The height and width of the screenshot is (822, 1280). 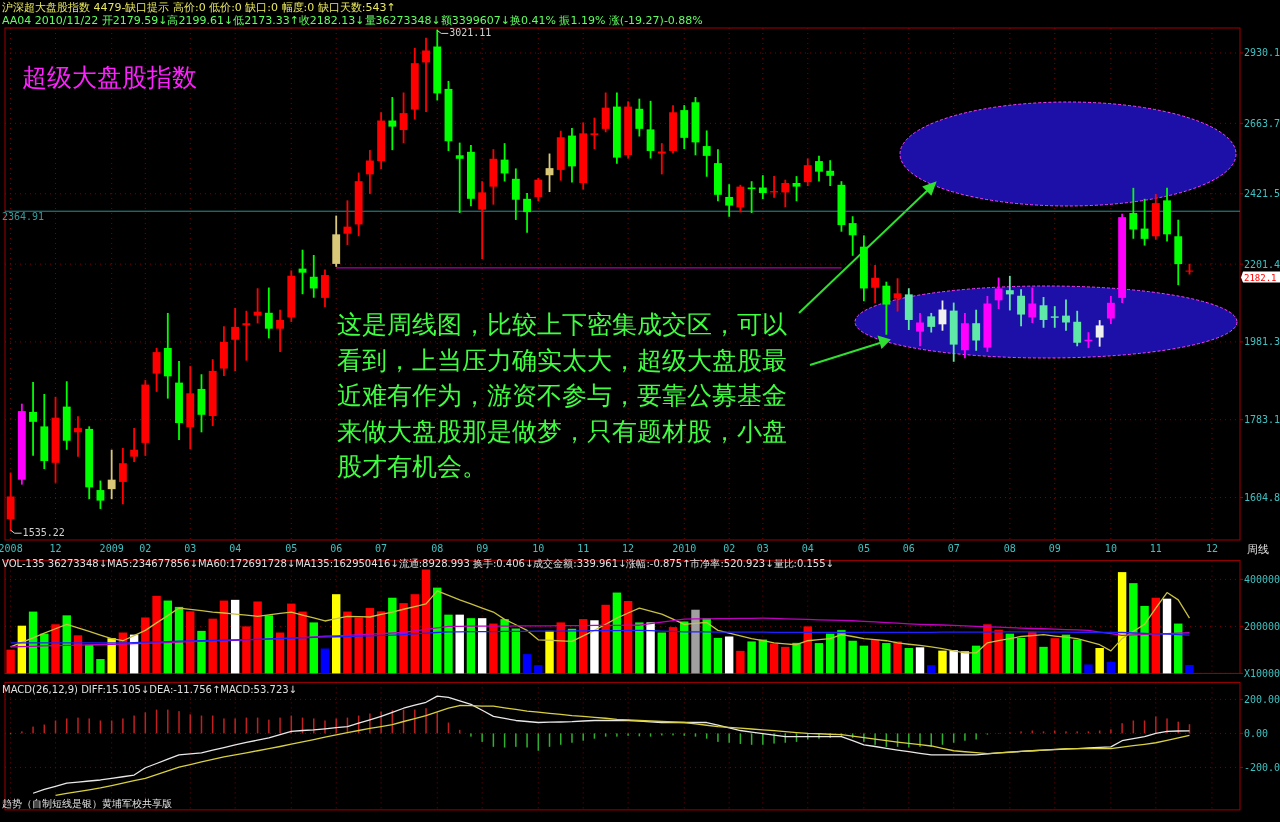 I want to click on annotation: 这是周线图，比较上下密集成交区，可以看到，上当压力确实太大，超级大盘股最近难有作为，游资不参与，要靠公募基金来做大盘股那是做梦，只有题材股，小盘股才有机会。, so click(x=562, y=395).